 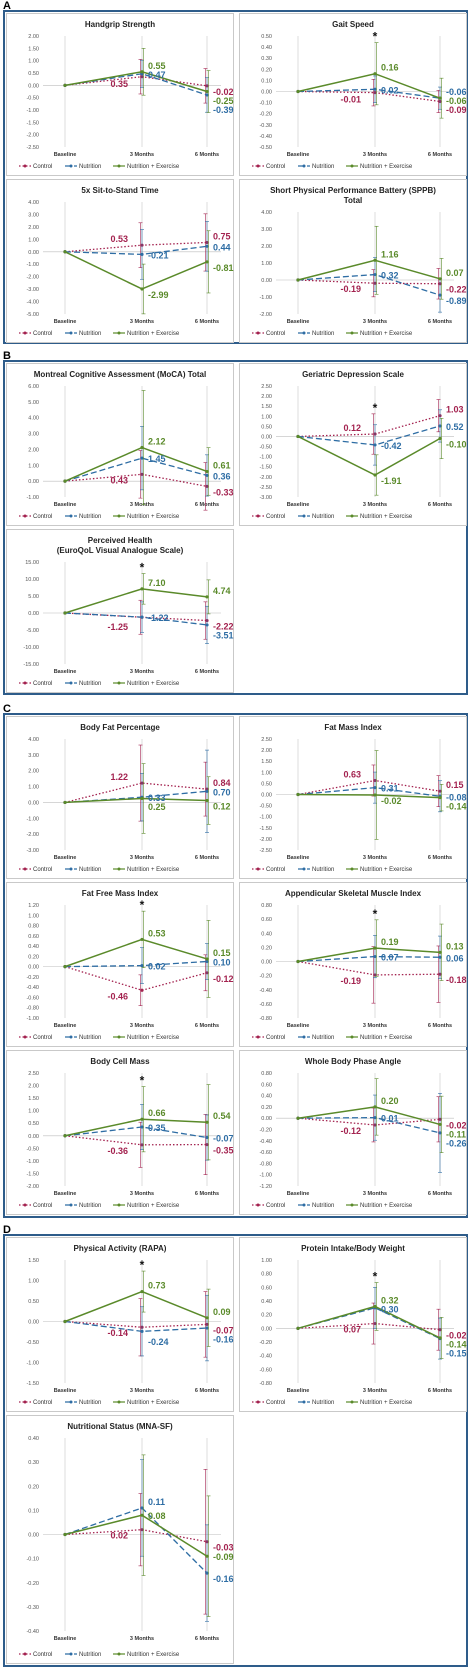 What do you see at coordinates (222, 807) in the screenshot?
I see `data-label-exercise: 0.12` at bounding box center [222, 807].